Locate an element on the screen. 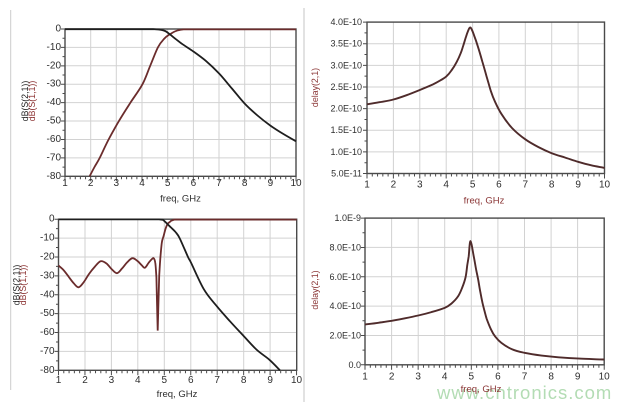 The height and width of the screenshot is (415, 623). svg-text: 1.0E-10 is located at coordinates (346, 152).